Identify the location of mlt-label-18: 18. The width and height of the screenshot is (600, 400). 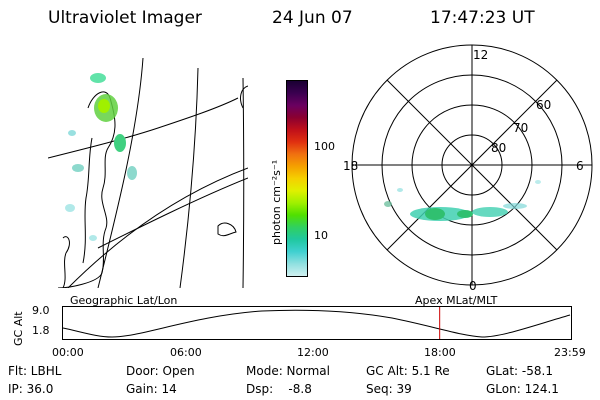
(350, 166).